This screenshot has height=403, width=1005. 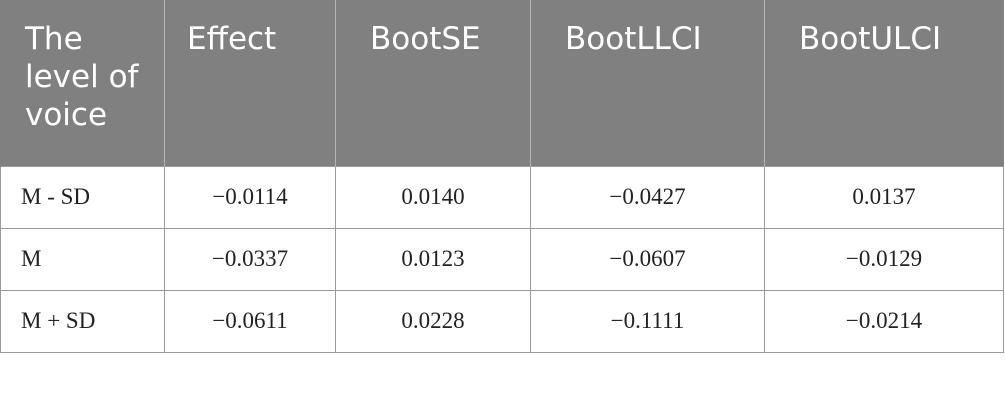 What do you see at coordinates (250, 197) in the screenshot?
I see `effect-cell: −0.0114` at bounding box center [250, 197].